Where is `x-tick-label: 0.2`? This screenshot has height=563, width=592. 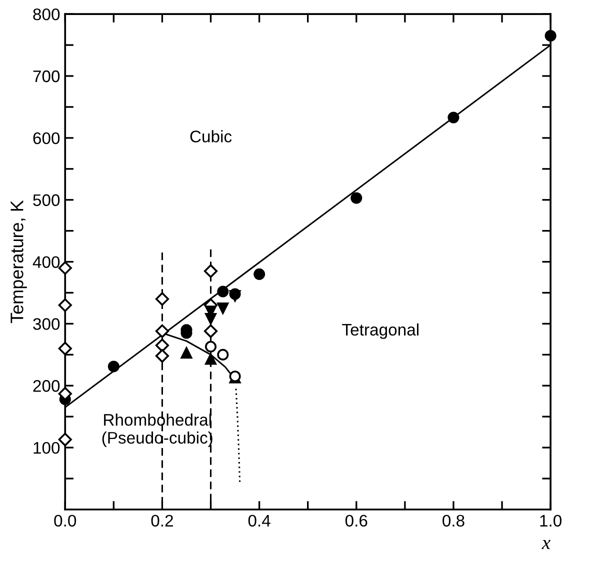 x-tick-label: 0.2 is located at coordinates (162, 520).